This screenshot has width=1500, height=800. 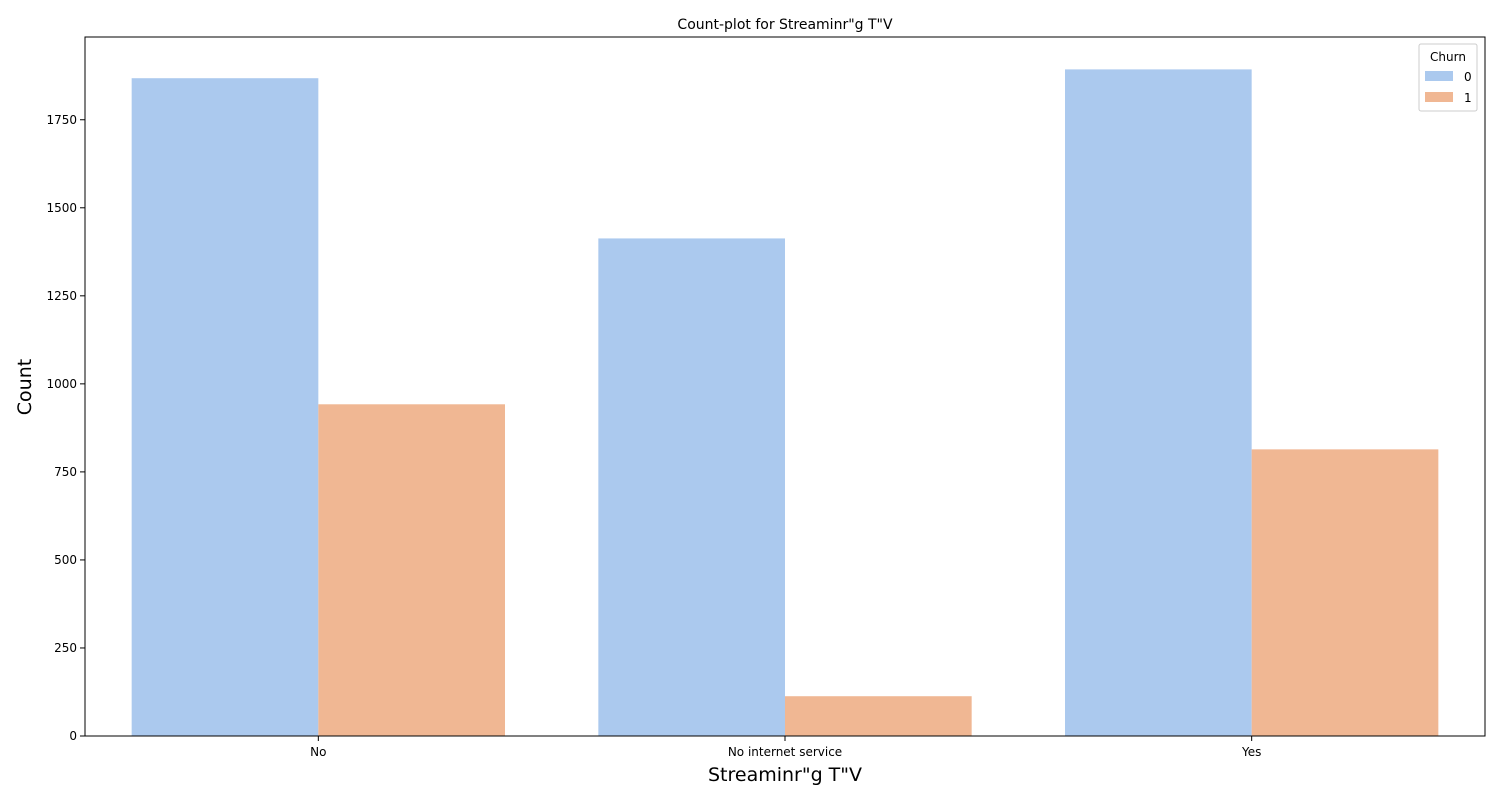 What do you see at coordinates (61, 384) in the screenshot?
I see `y-tick-label: 1000` at bounding box center [61, 384].